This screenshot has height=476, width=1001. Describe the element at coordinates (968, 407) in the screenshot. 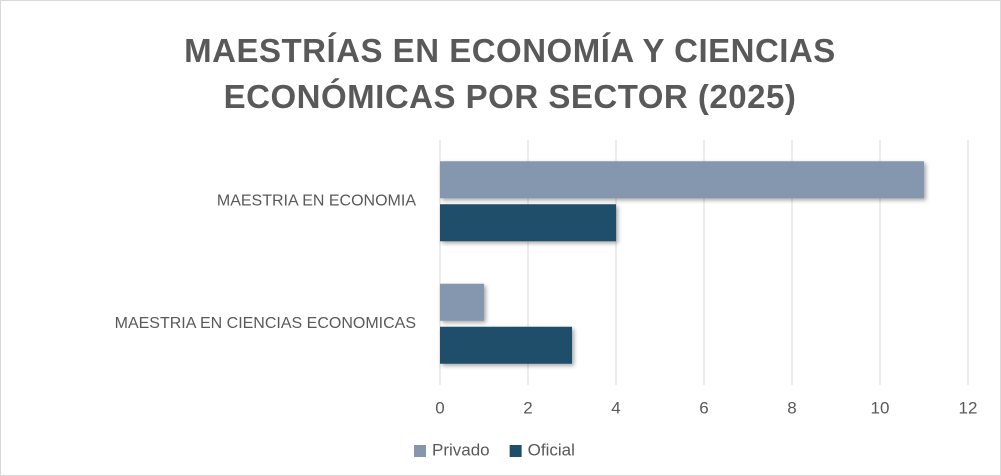

I see `x-tick-label: 12` at that location.